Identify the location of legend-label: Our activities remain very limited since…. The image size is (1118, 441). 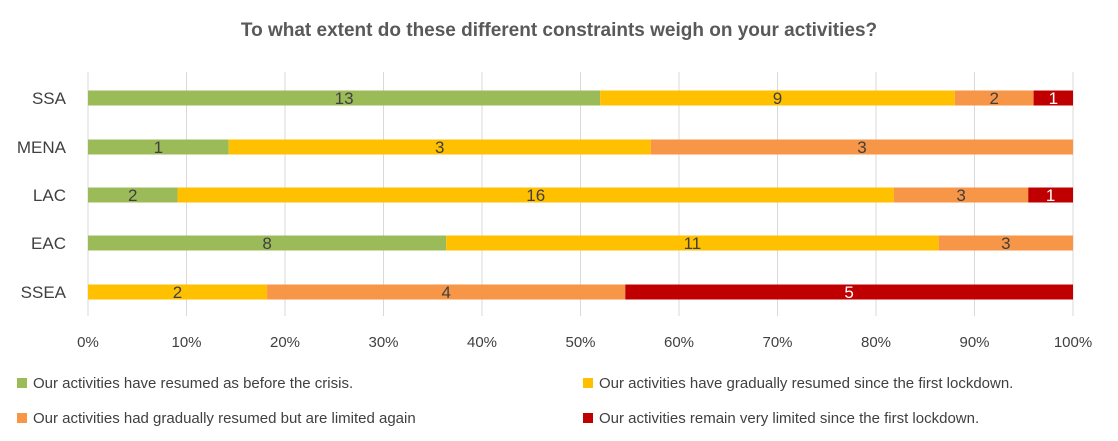
(789, 418).